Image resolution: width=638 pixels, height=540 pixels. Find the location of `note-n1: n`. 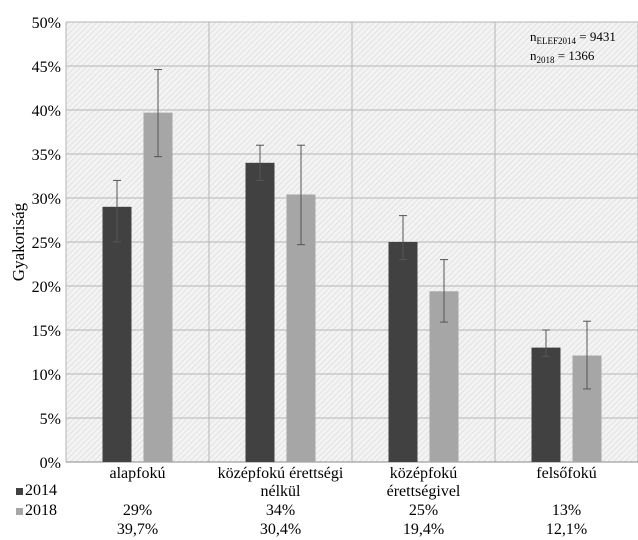

note-n1: n is located at coordinates (533, 36).